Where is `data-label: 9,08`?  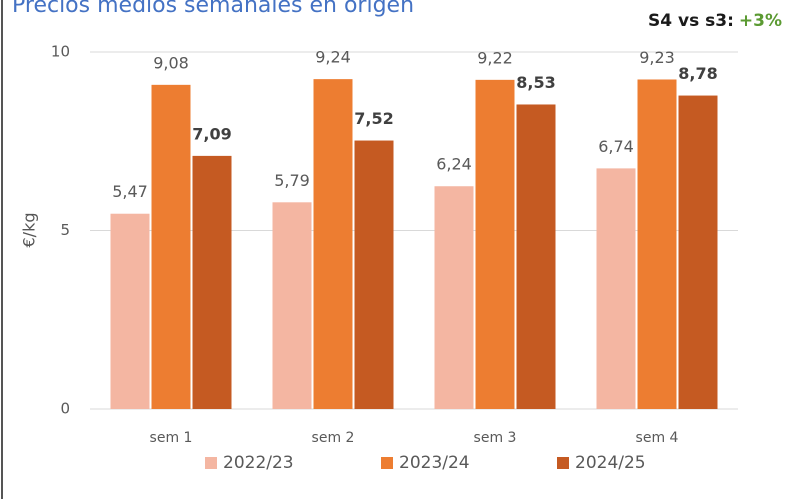 data-label: 9,08 is located at coordinates (171, 62).